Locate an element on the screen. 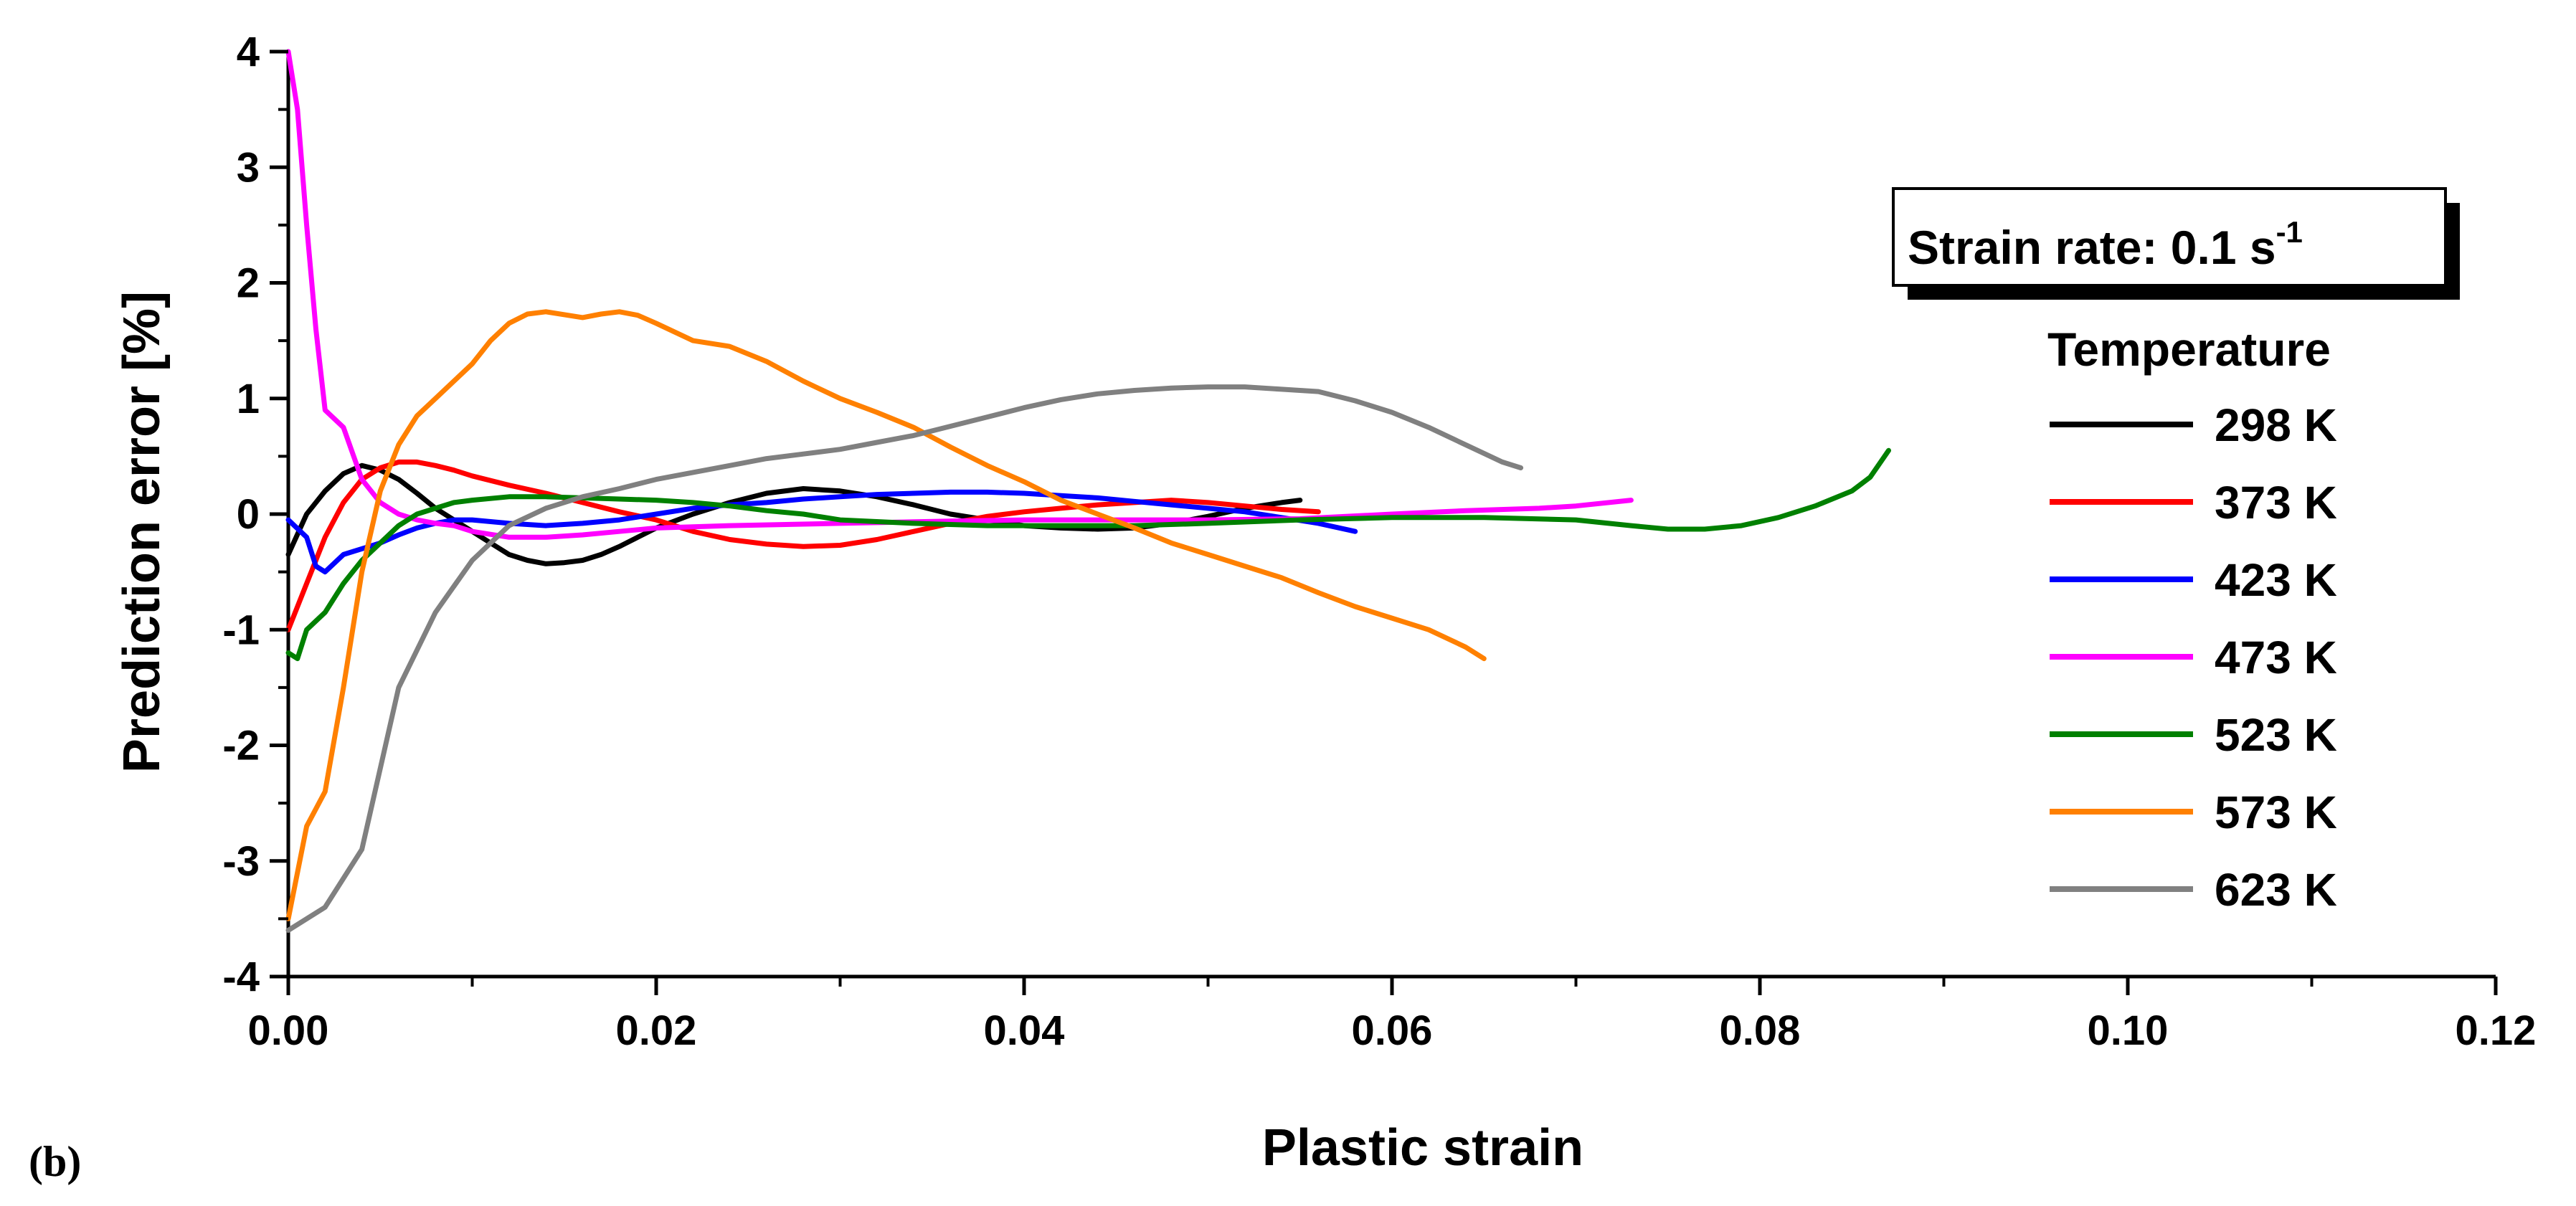  strain-rate-box: Strain rate: 0.1 s-1 is located at coordinates (2176, 243).